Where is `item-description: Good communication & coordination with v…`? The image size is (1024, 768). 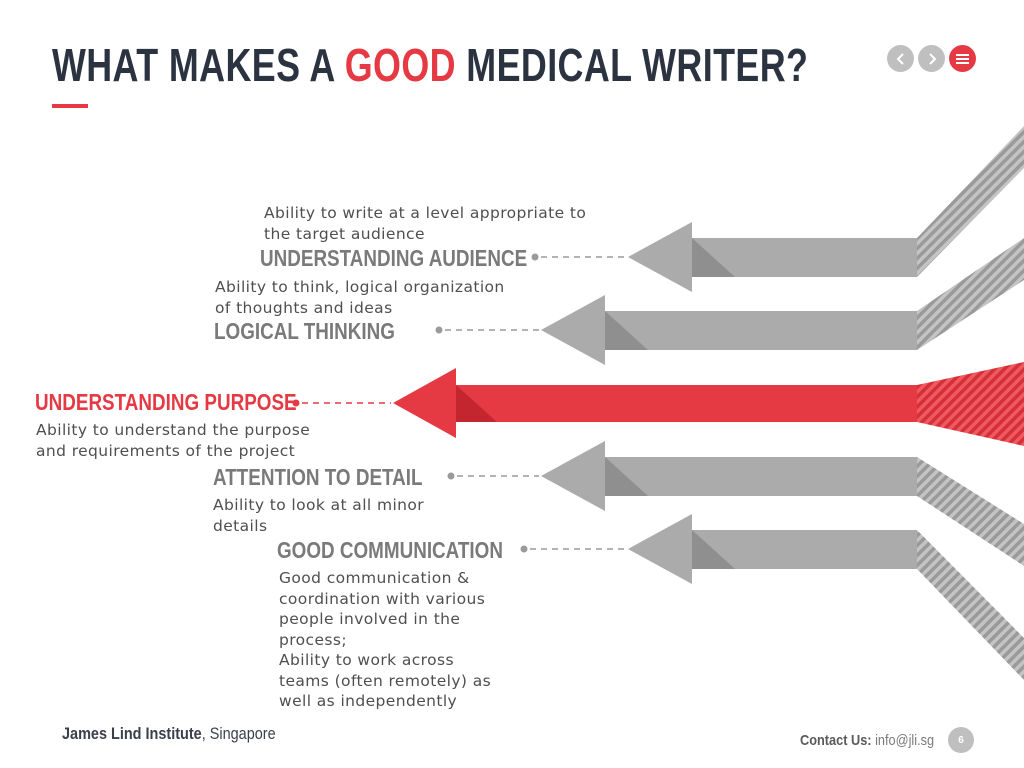
item-description: Good communication & coordination with v… is located at coordinates (385, 639).